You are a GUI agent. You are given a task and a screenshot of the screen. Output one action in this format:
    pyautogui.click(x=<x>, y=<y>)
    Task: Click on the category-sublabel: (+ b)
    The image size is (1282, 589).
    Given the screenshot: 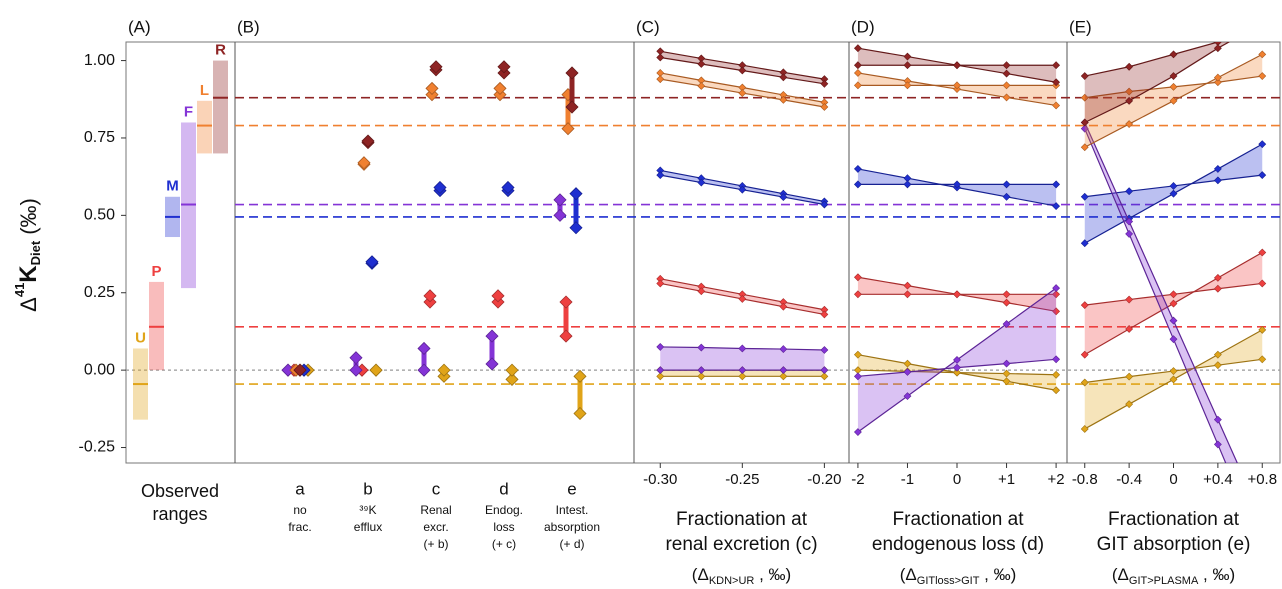 What is the action you would take?
    pyautogui.click(x=435, y=544)
    